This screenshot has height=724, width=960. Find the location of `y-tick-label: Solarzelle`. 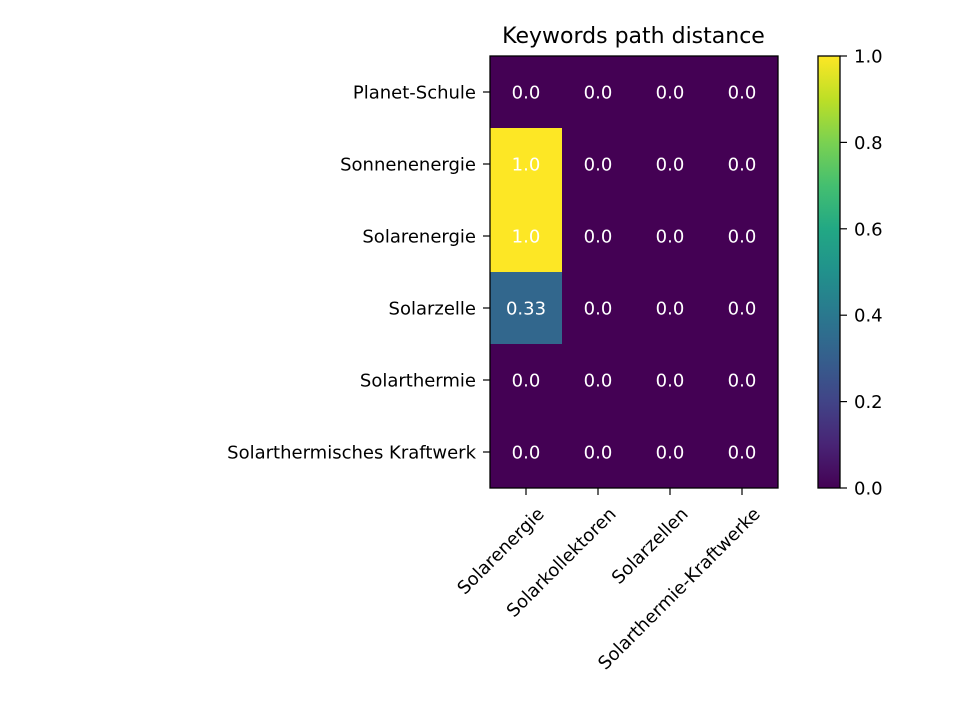

y-tick-label: Solarzelle is located at coordinates (432, 309).